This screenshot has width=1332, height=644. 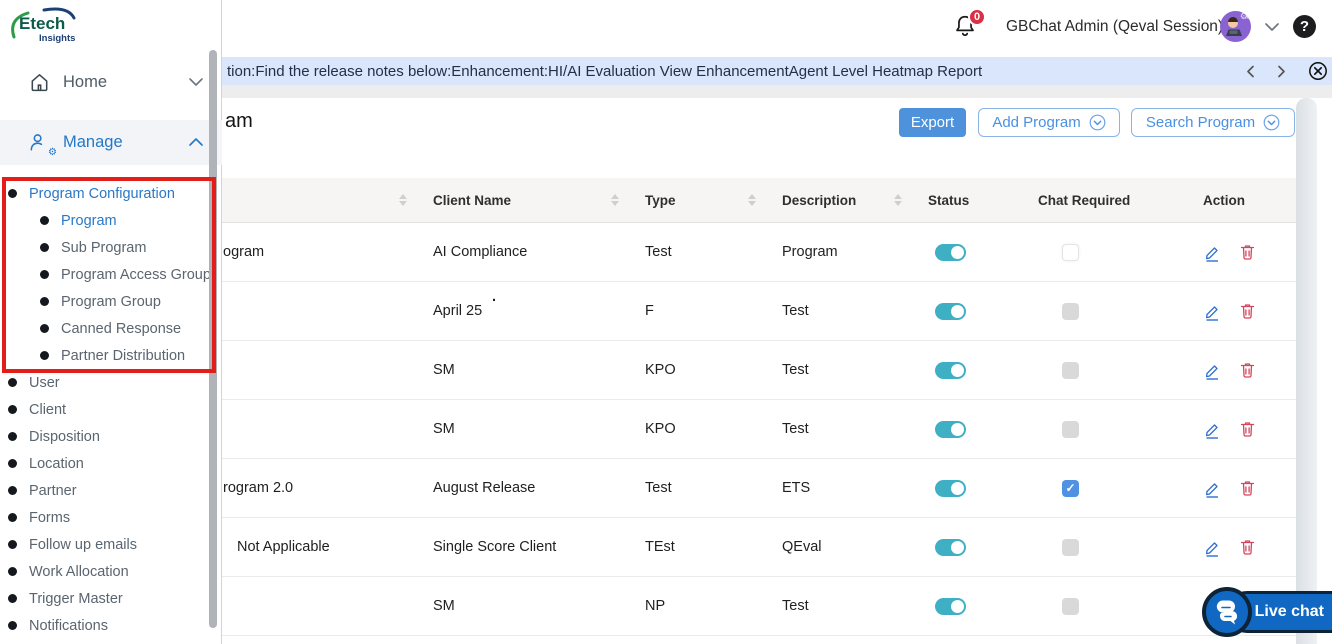 I want to click on sidebar-item-program-access-group: Program Access Group, so click(x=105, y=274).